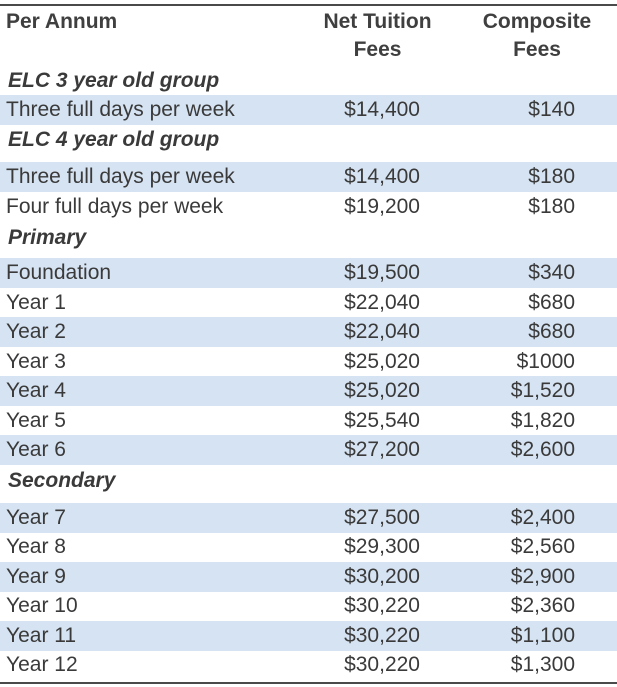 This screenshot has width=617, height=687. I want to click on header-net-tuition-line1: Net Tuition, so click(377, 21).